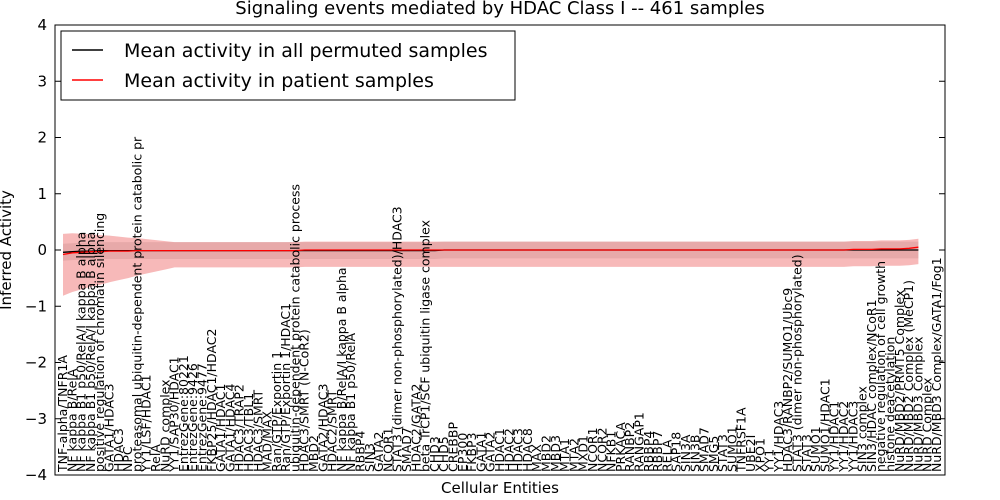  What do you see at coordinates (155, 458) in the screenshot?
I see `x-tick-label: RelA` at bounding box center [155, 458].